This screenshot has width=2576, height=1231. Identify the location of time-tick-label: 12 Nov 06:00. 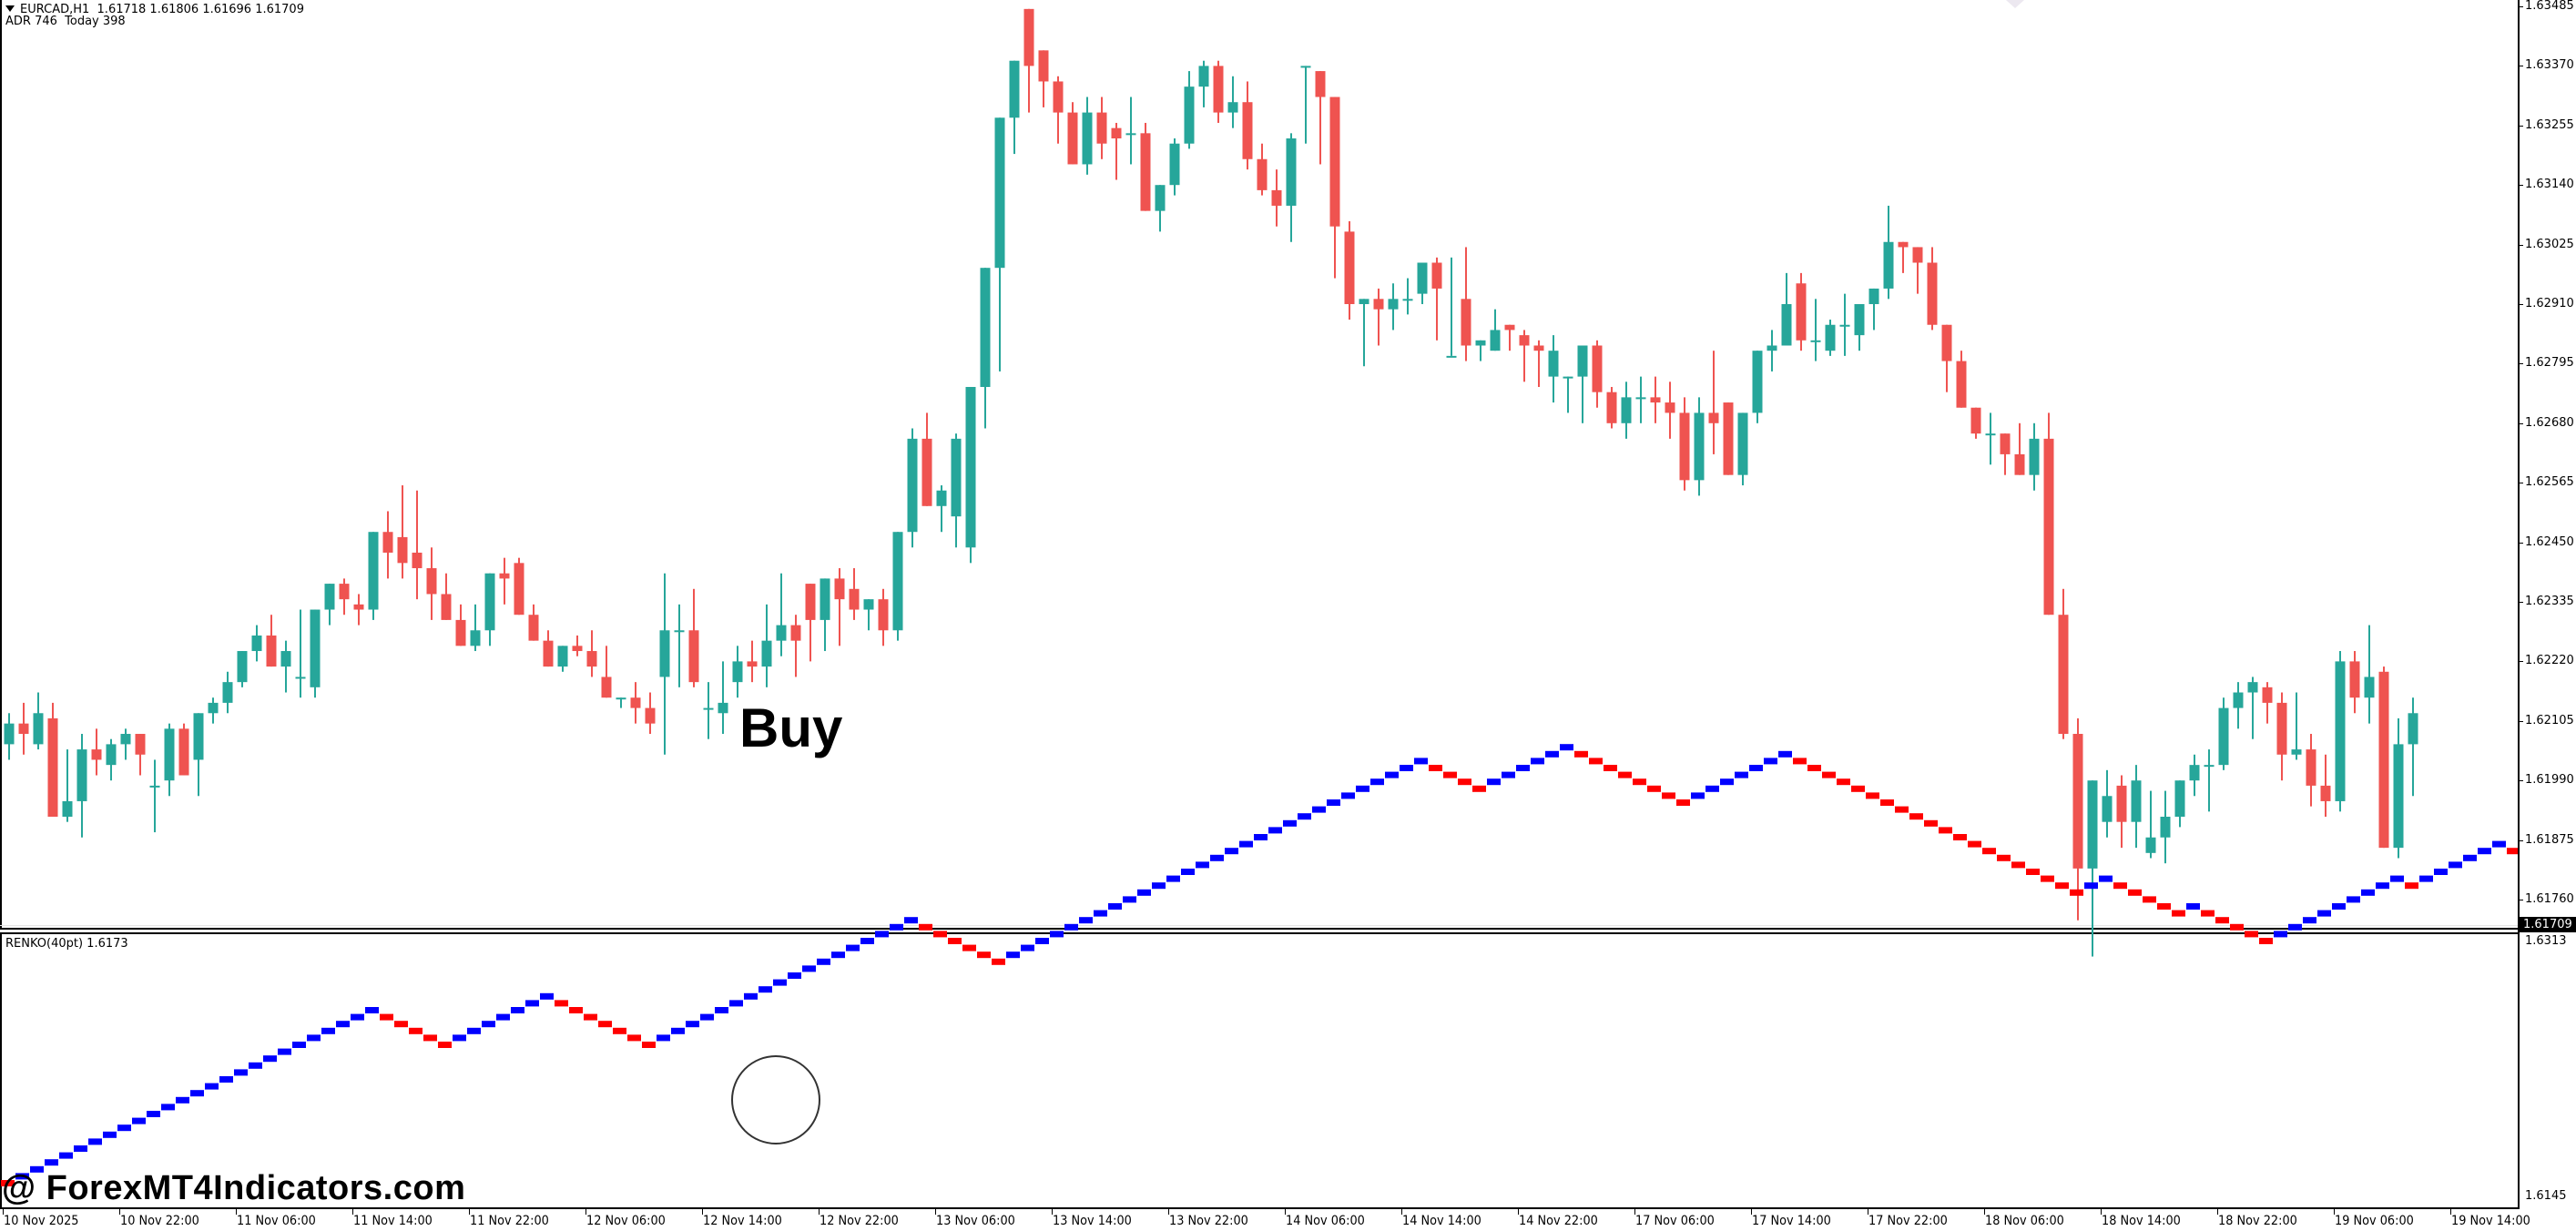
(626, 1221).